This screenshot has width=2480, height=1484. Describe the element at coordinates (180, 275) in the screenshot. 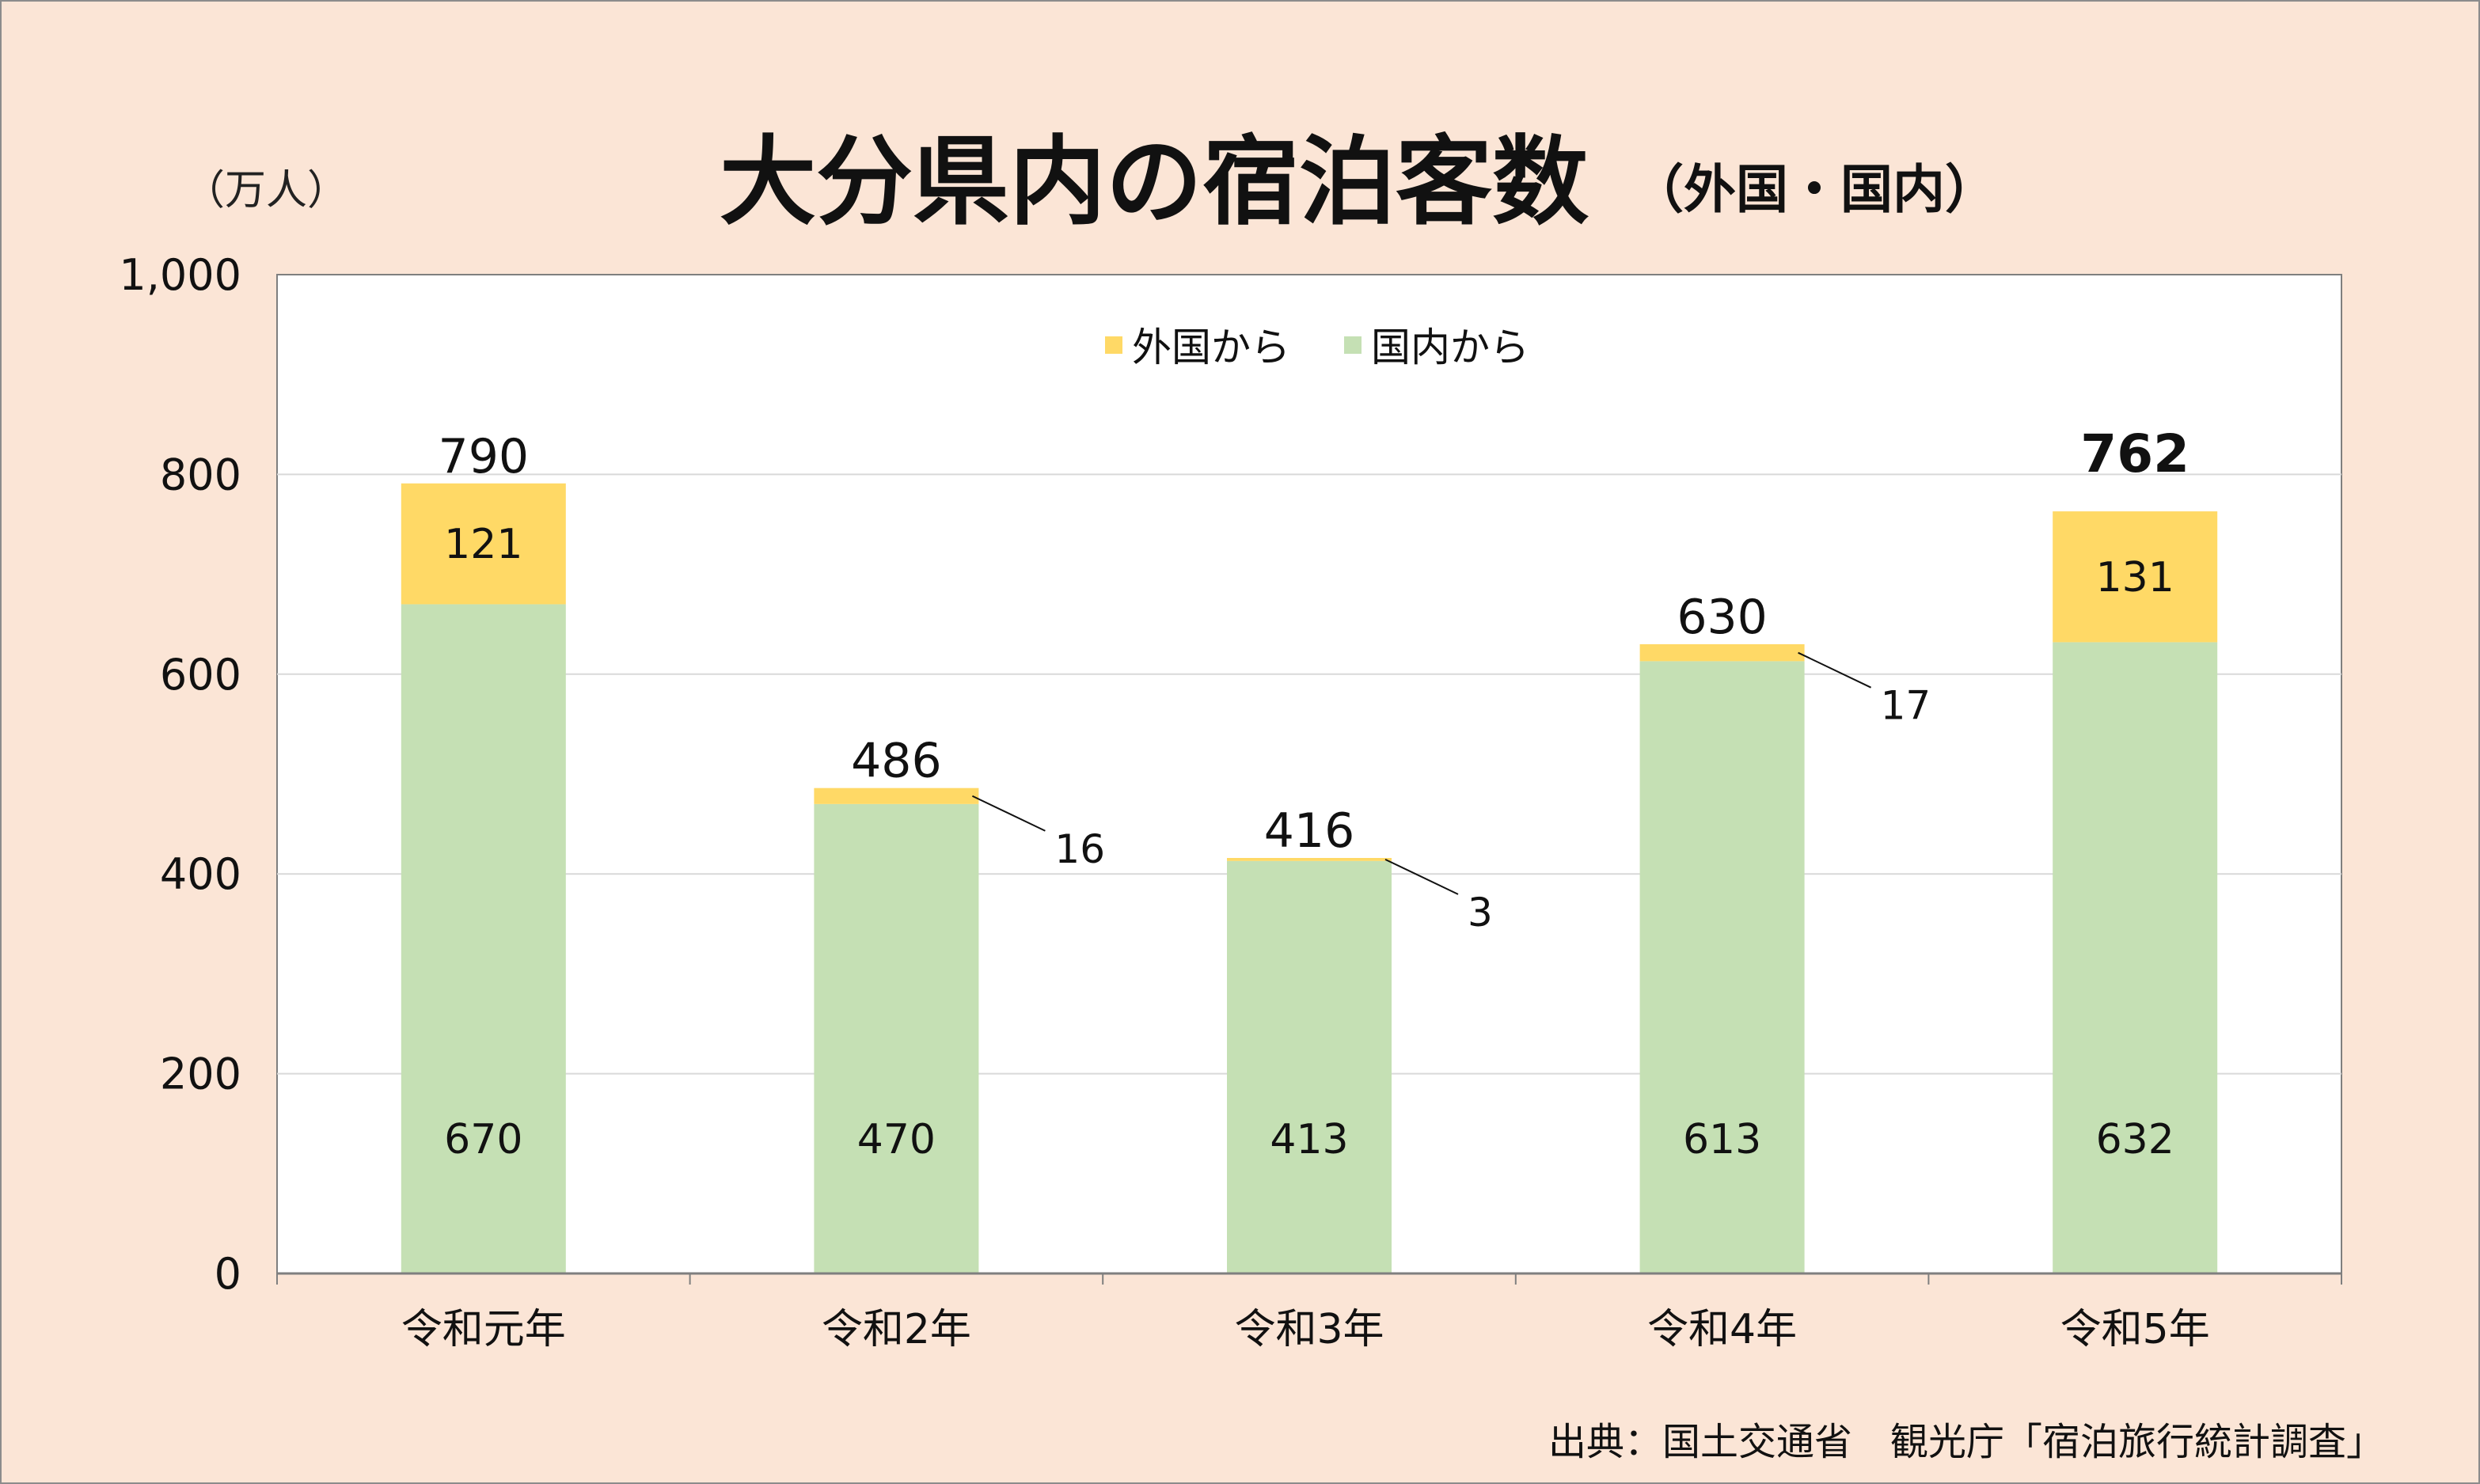

I see `y-tick-label: 1,000` at that location.